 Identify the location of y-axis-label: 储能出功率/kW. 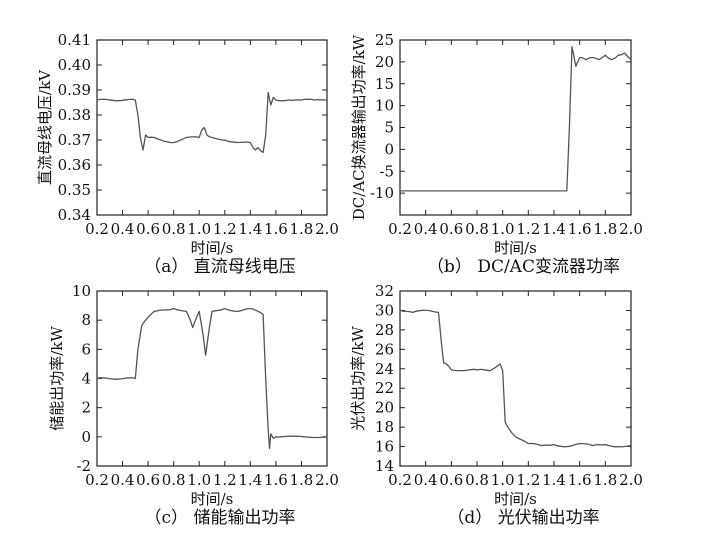
(57, 378).